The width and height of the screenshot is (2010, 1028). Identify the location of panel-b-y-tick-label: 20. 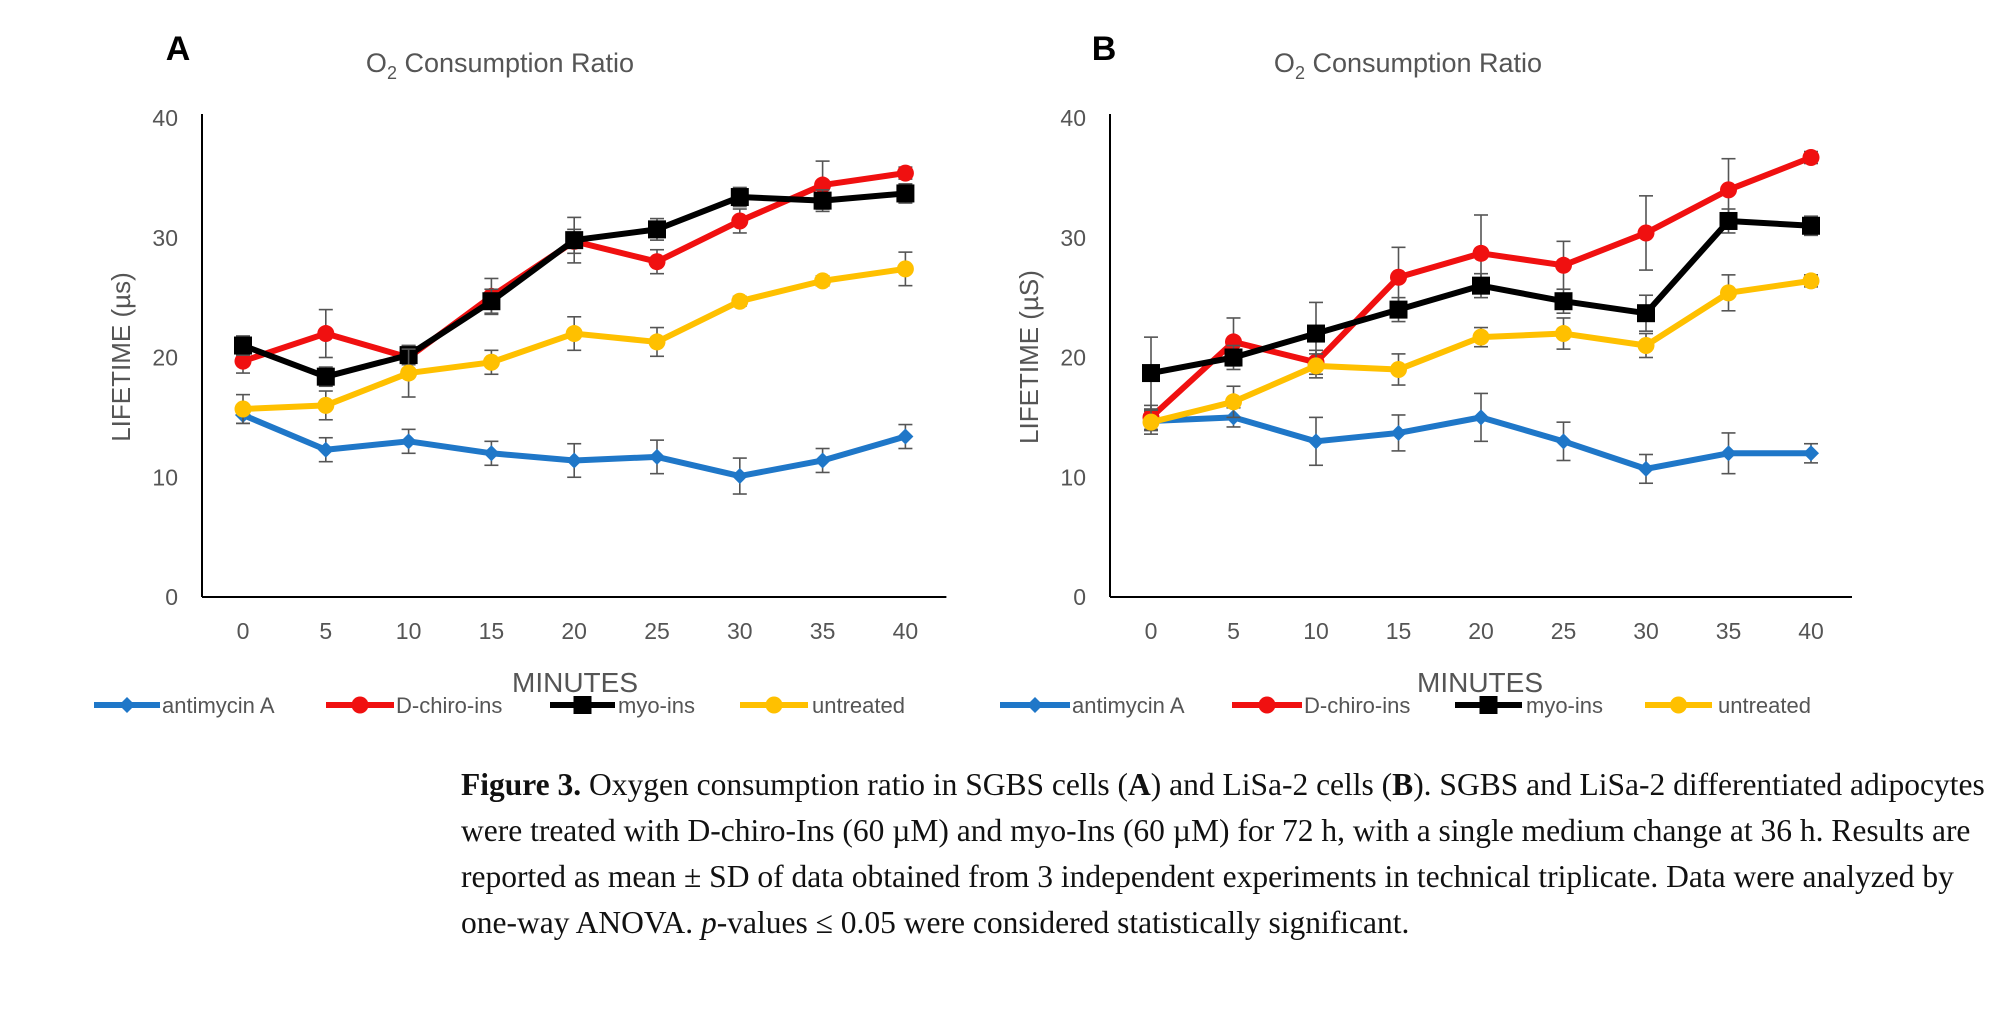
(1073, 358).